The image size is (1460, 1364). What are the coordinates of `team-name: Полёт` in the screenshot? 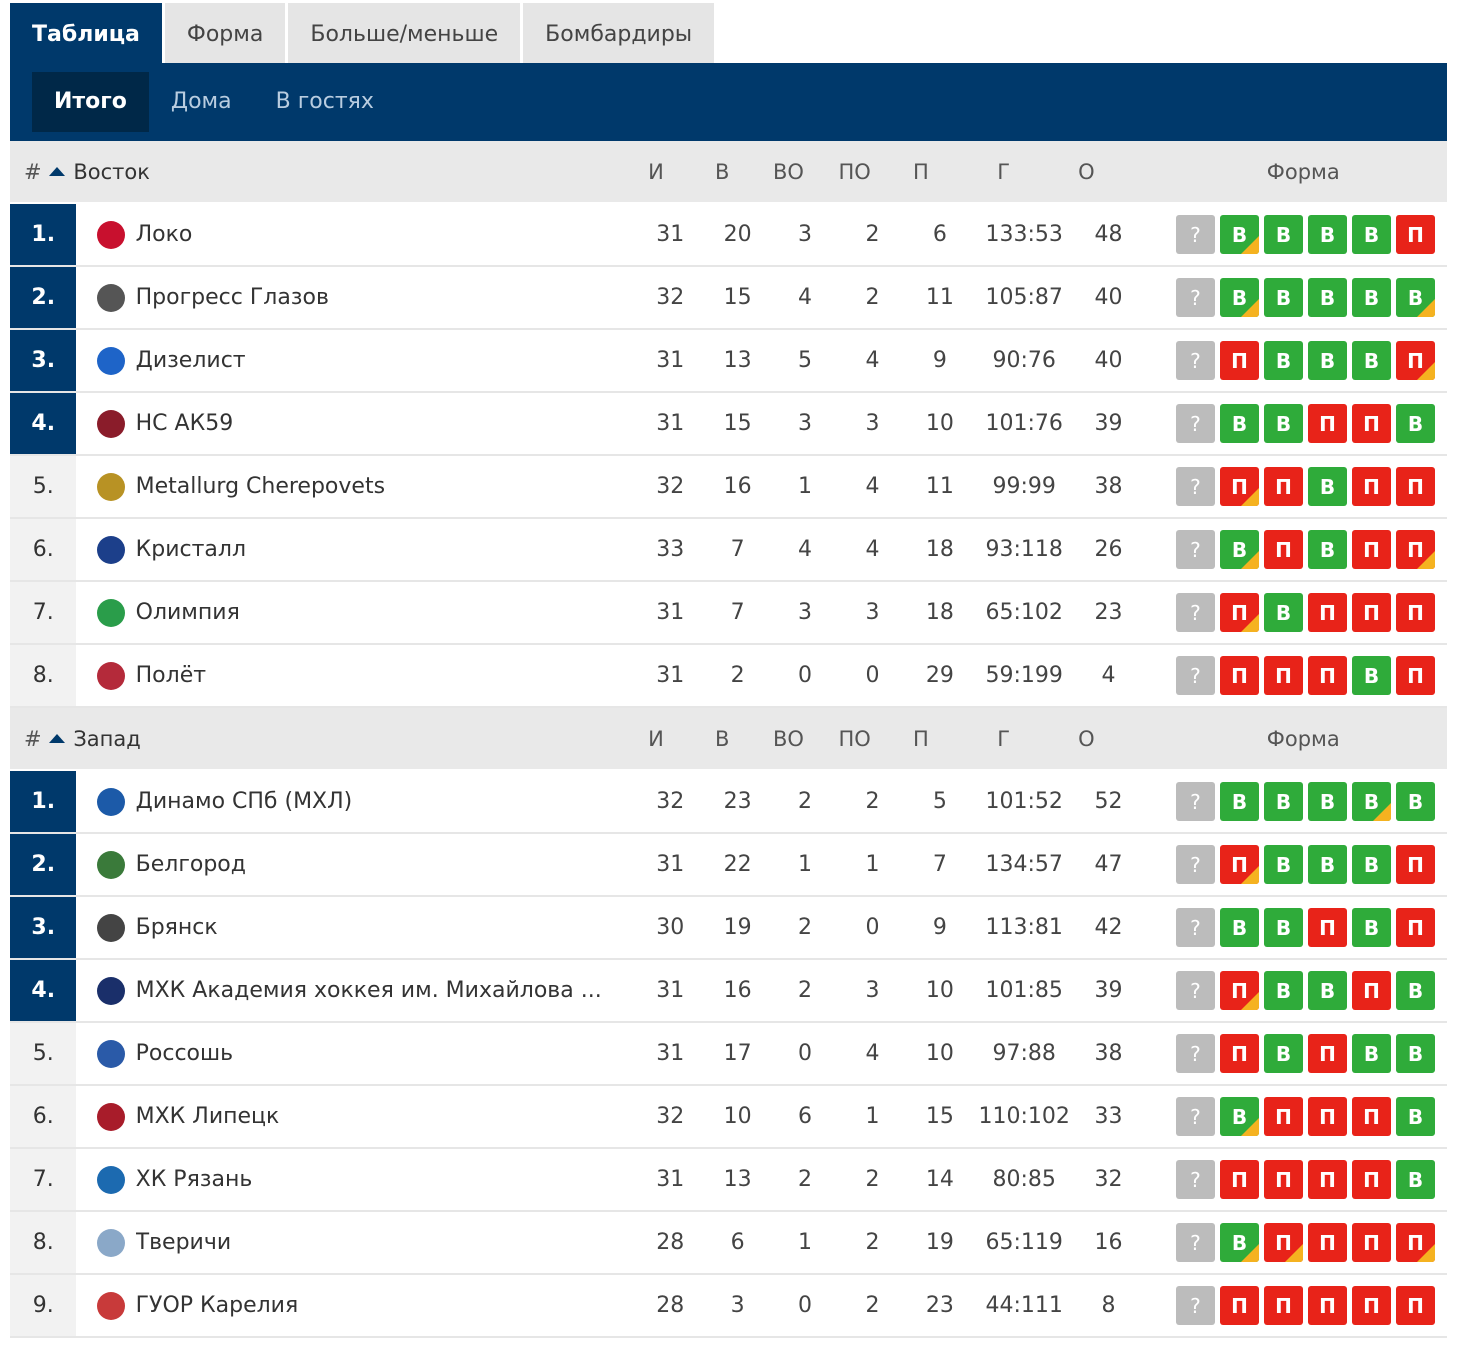 It's located at (171, 675).